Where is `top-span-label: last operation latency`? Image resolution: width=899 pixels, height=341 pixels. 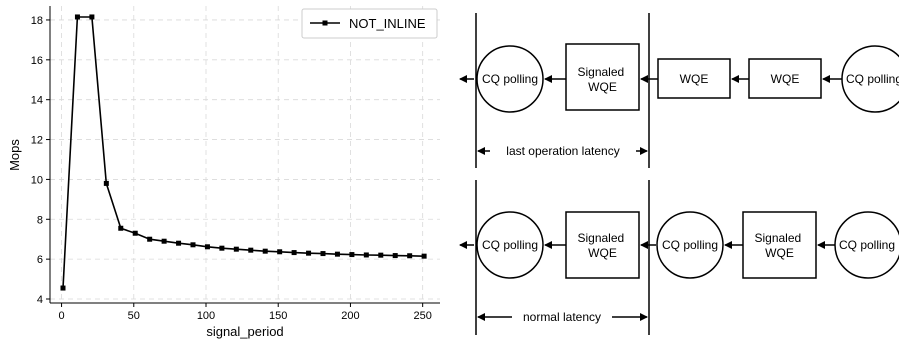 top-span-label: last operation latency is located at coordinates (562, 151).